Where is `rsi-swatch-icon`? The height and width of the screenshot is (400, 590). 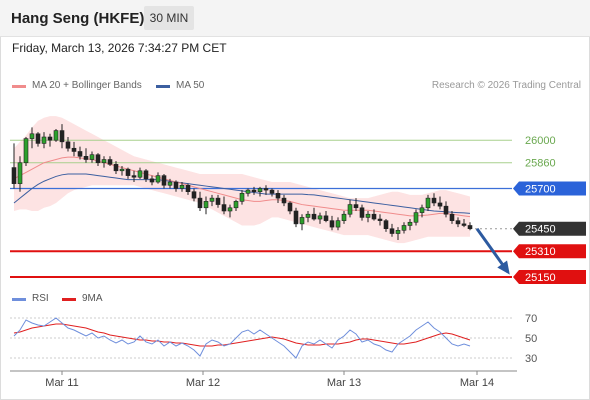 rsi-swatch-icon is located at coordinates (19, 299).